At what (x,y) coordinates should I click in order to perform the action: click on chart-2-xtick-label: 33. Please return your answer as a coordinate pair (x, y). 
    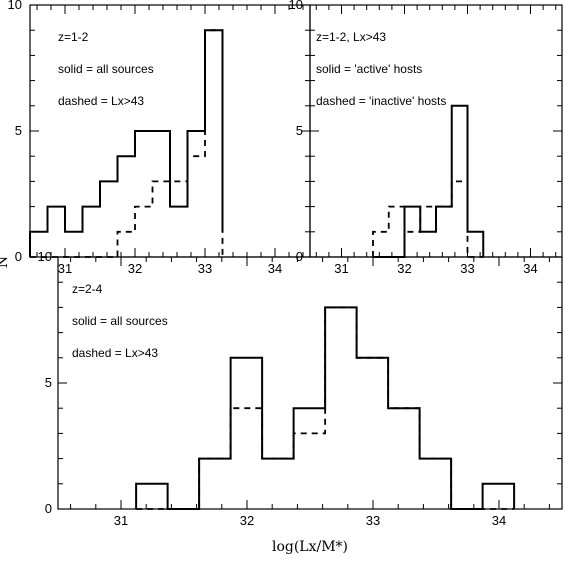
    Looking at the image, I should click on (373, 520).